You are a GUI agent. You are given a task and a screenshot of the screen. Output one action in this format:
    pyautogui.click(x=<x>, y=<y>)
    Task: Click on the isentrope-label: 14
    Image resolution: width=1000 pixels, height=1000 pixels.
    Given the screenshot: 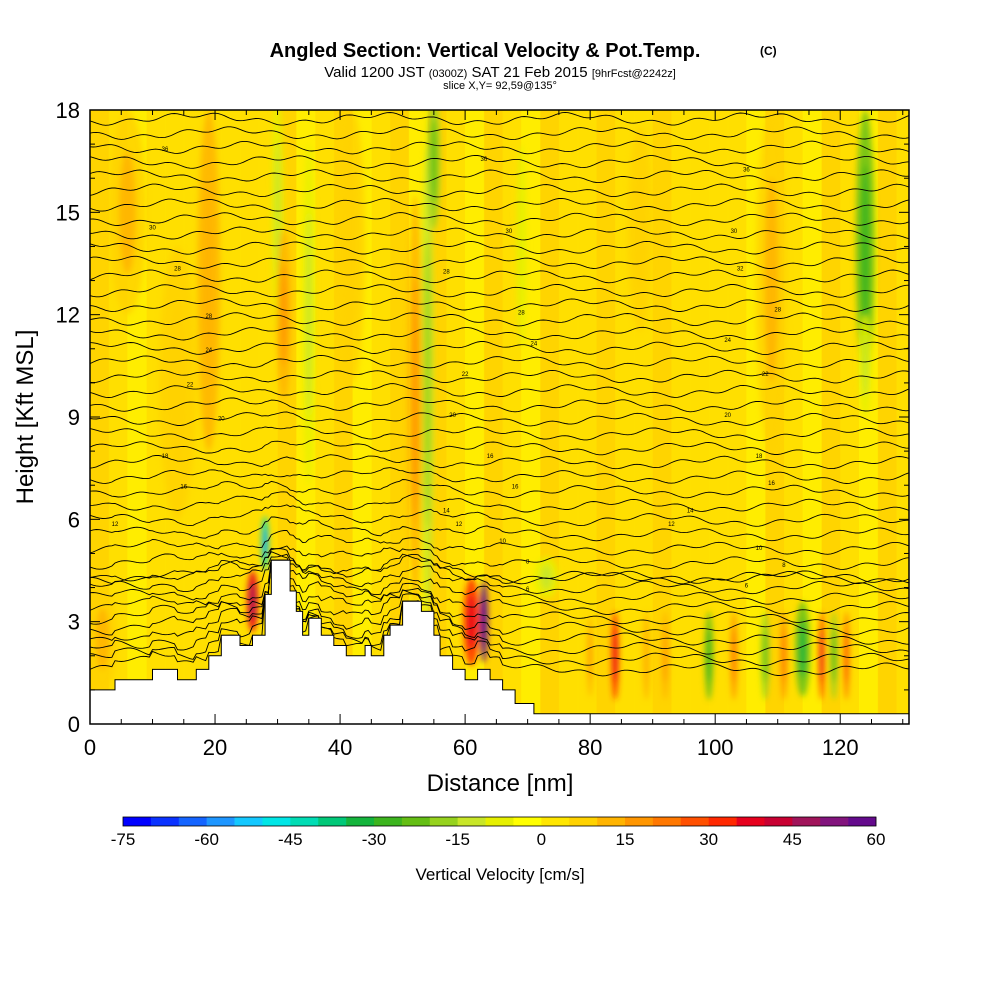 What is the action you would take?
    pyautogui.click(x=446, y=512)
    